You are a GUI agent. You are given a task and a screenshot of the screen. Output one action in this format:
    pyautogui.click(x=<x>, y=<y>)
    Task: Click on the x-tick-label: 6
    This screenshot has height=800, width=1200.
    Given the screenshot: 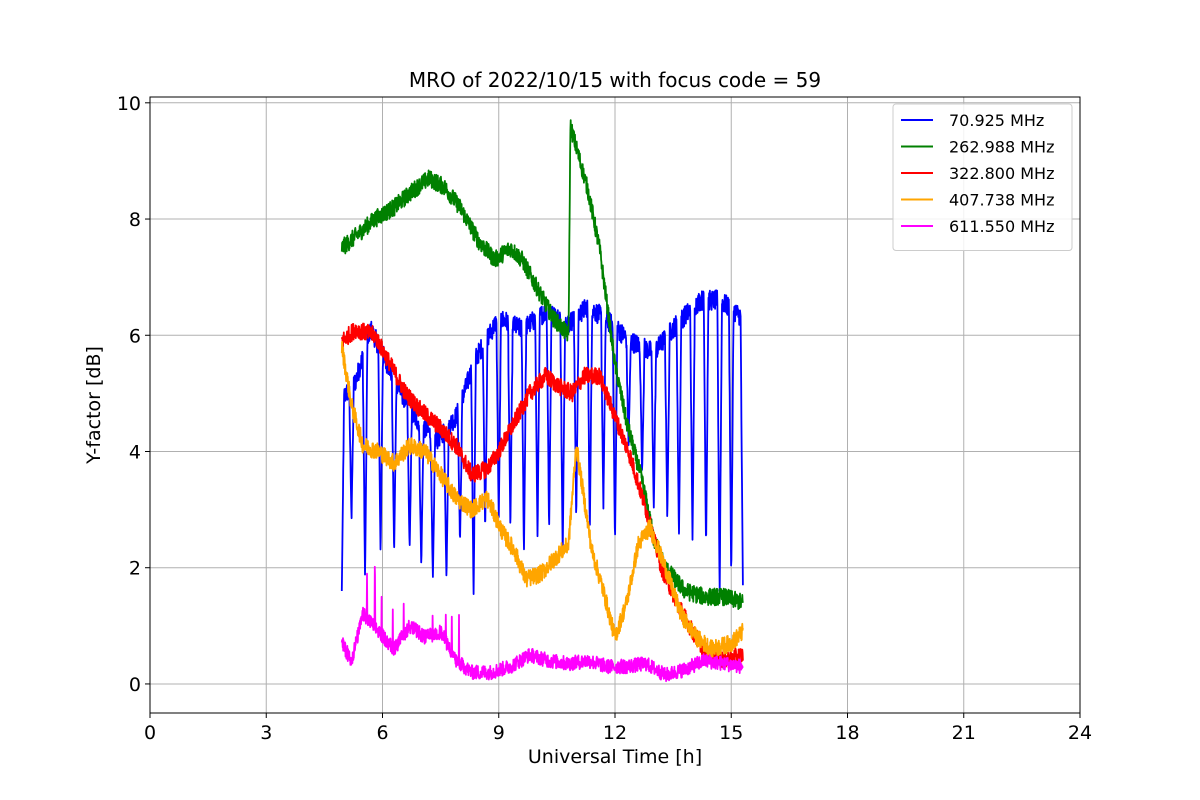 What is the action you would take?
    pyautogui.click(x=382, y=733)
    